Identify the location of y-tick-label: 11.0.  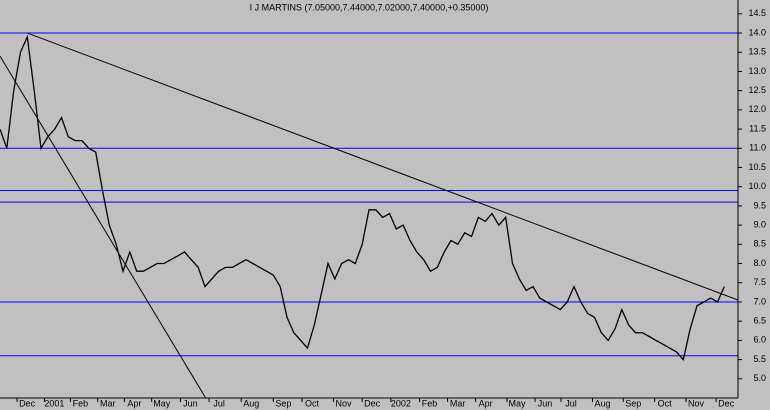
(757, 148).